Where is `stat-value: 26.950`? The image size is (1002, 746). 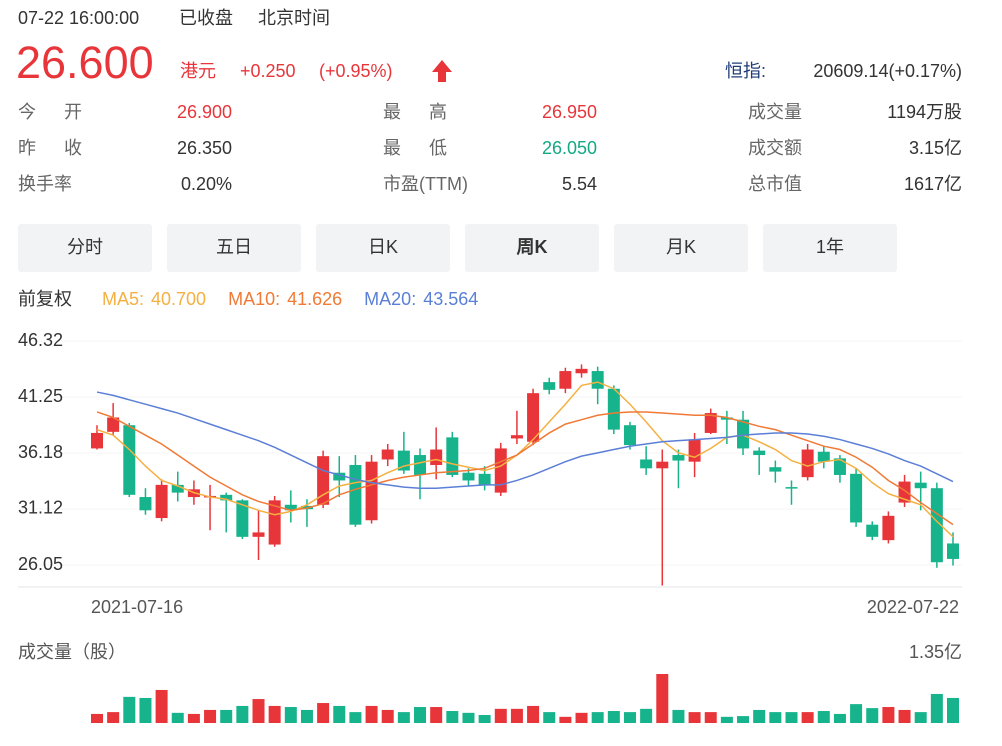
stat-value: 26.950 is located at coordinates (569, 112).